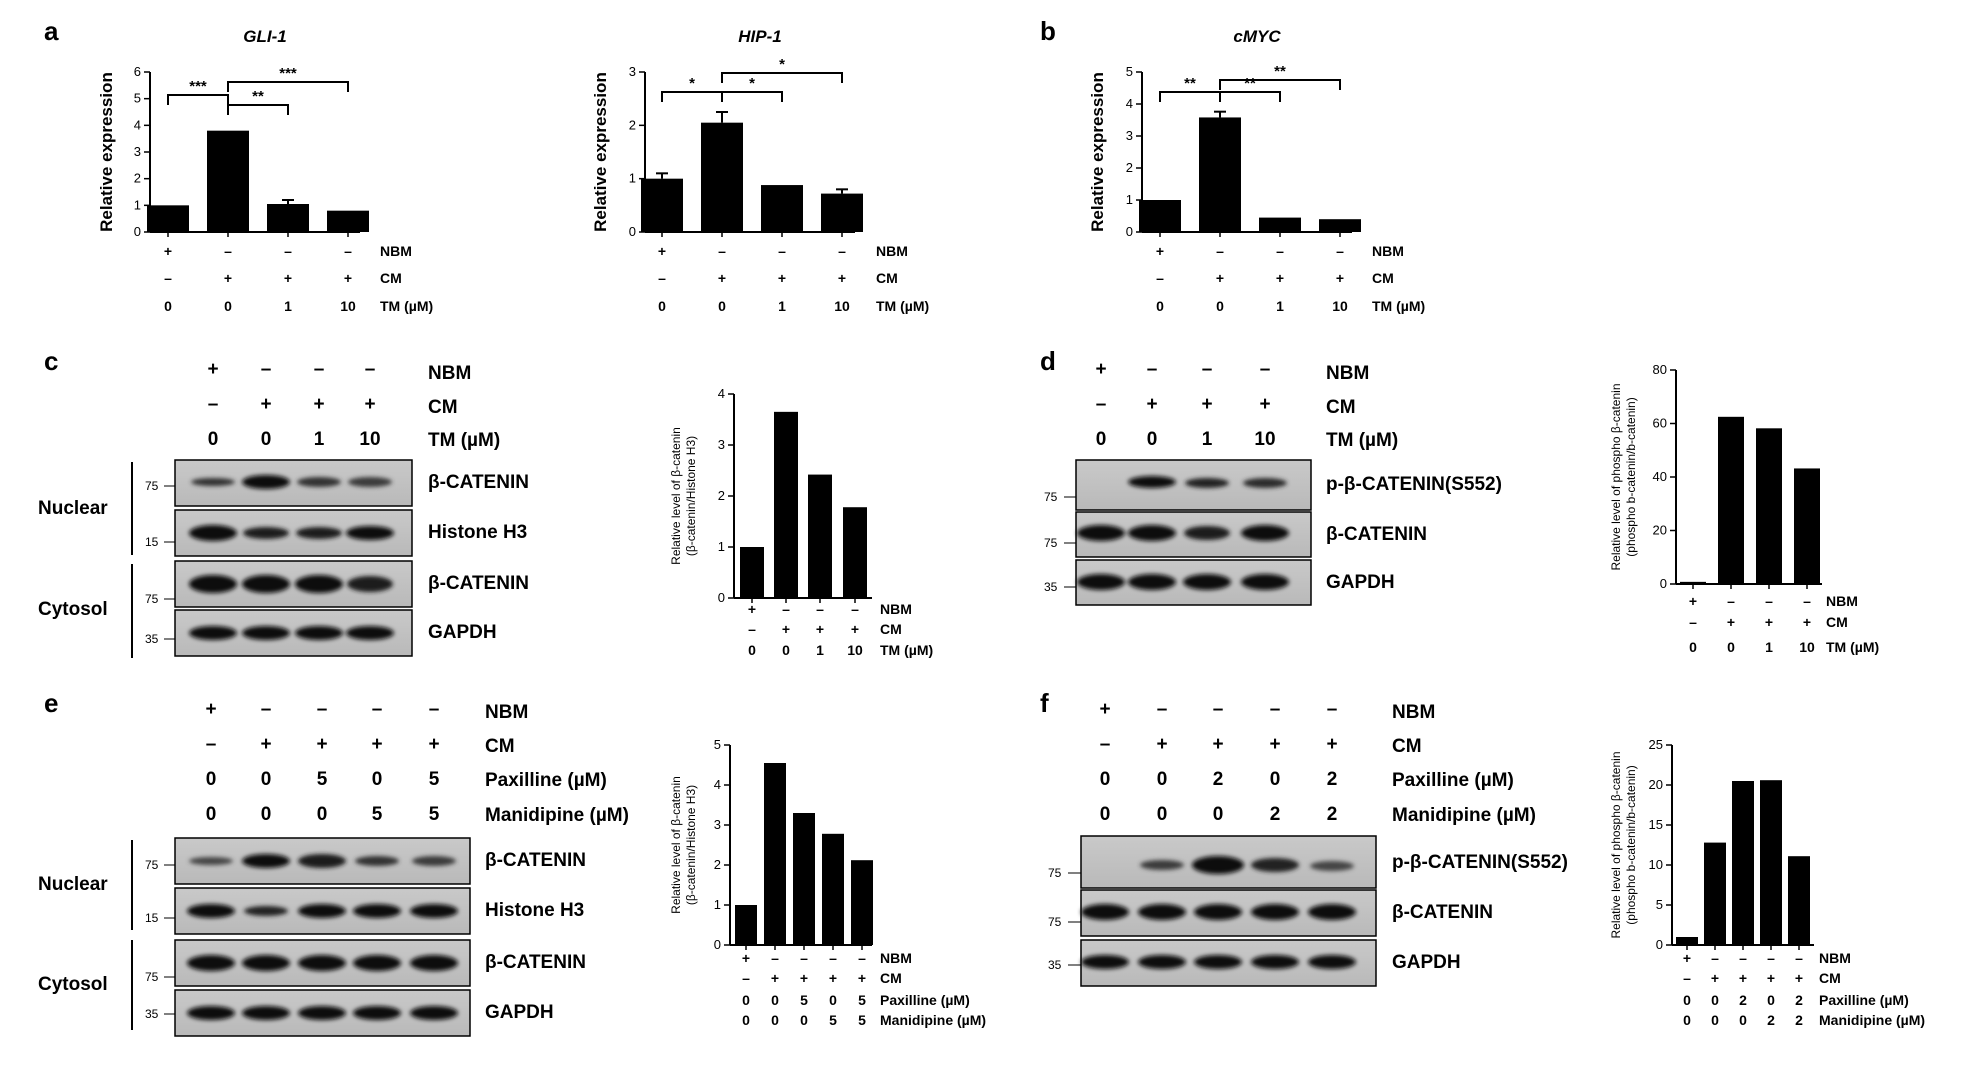 This screenshot has width=1967, height=1084. I want to click on significance-label: ***, so click(288, 73).